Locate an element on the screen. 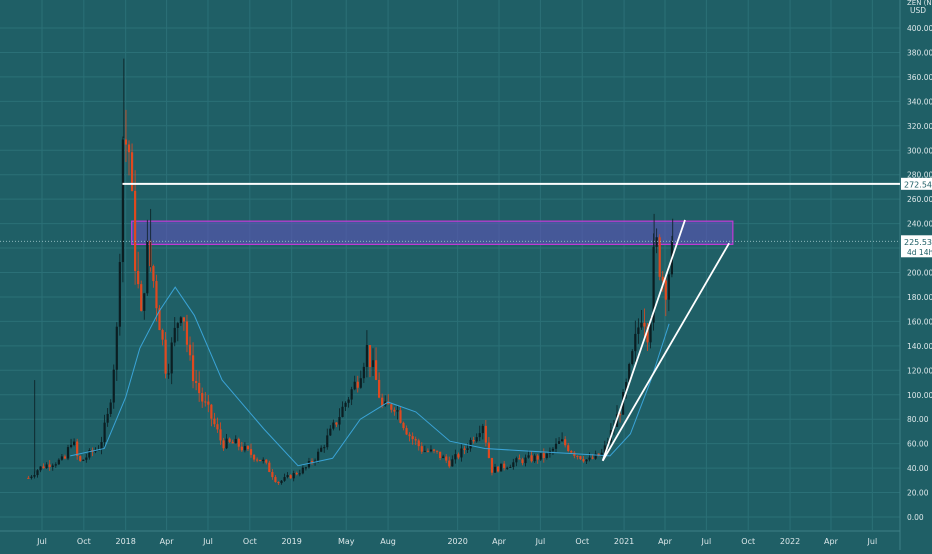 This screenshot has width=932, height=554. y-tick-label: 180.00 is located at coordinates (919, 297).